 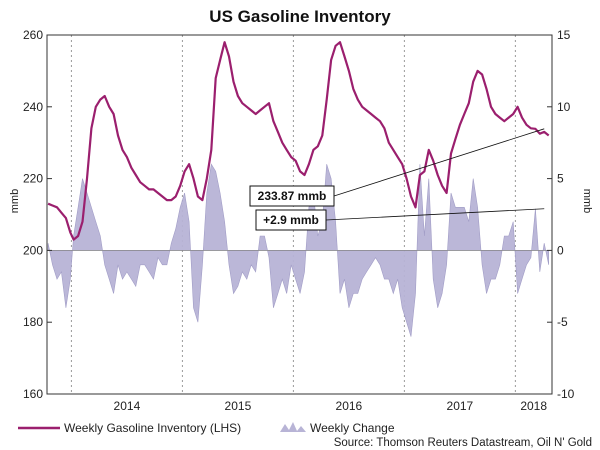 I want to click on y-right-tick-label: -5, so click(x=562, y=322).